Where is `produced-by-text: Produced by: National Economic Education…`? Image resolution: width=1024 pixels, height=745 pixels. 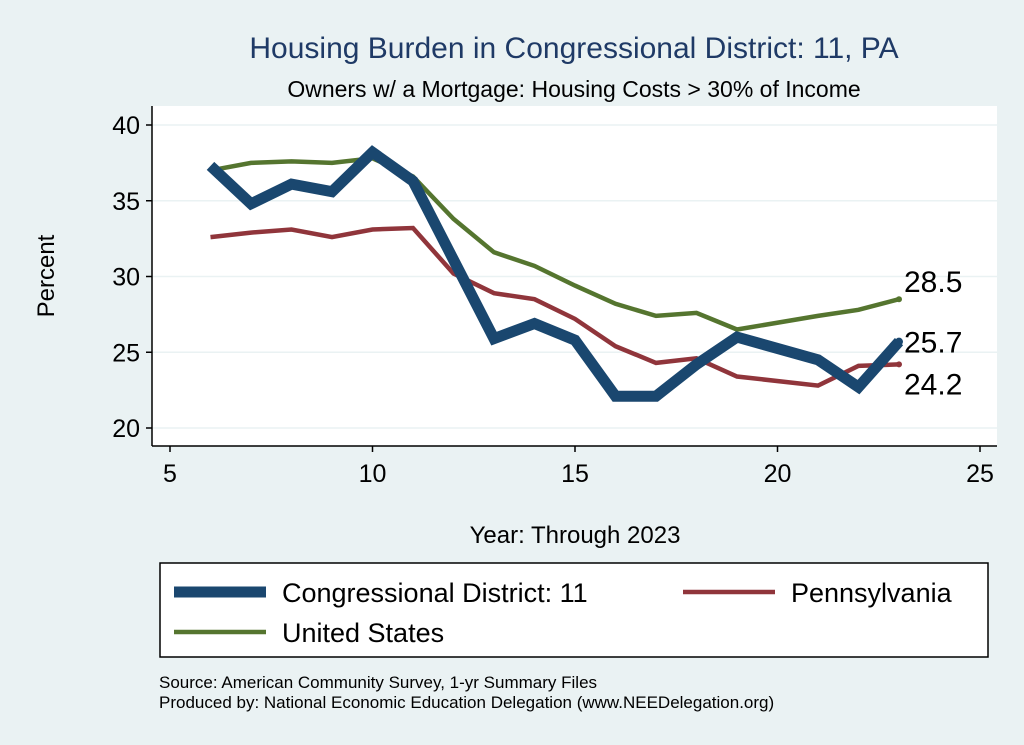 produced-by-text: Produced by: National Economic Education… is located at coordinates (466, 702).